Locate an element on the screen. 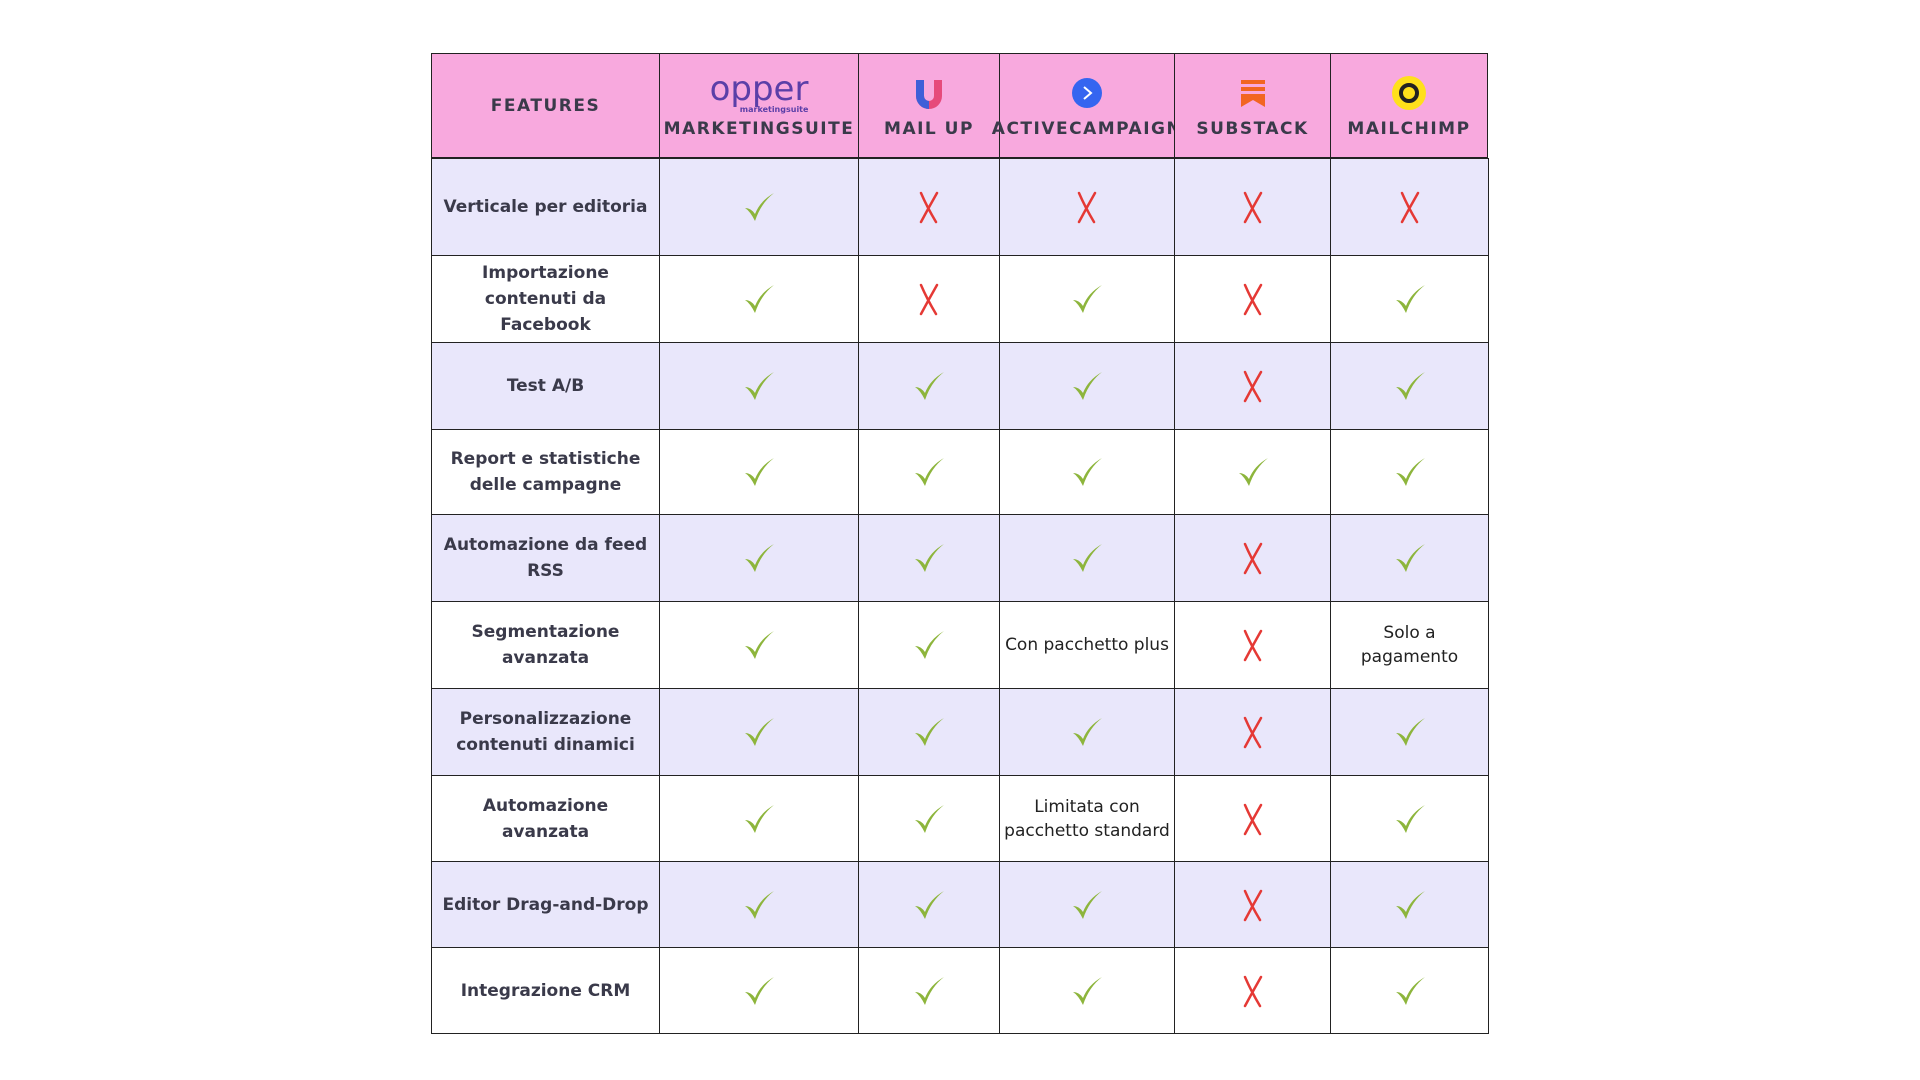 This screenshot has height=1080, width=1920. feature-cell: Automazione avanzata is located at coordinates (545, 818).